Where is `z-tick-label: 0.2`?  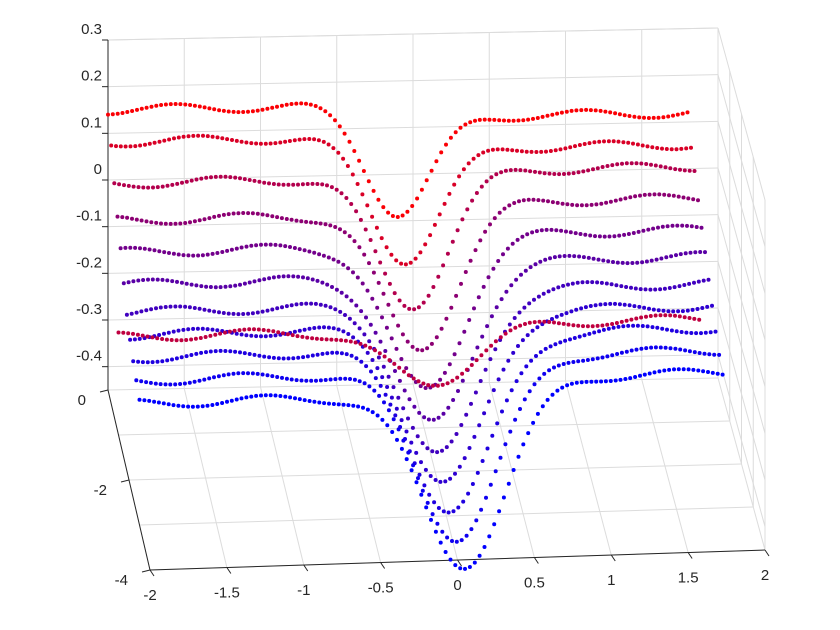
z-tick-label: 0.2 is located at coordinates (91, 76).